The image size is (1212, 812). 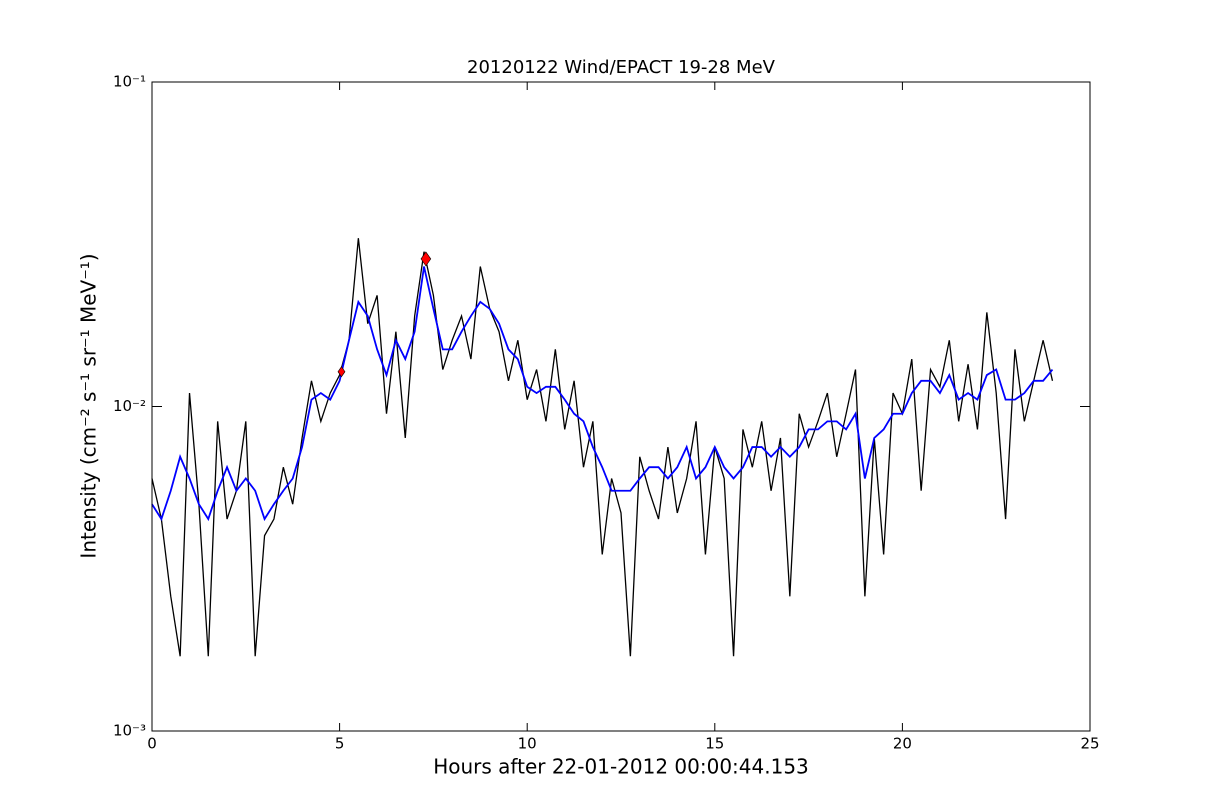 I want to click on x-tick-label: 15, so click(x=714, y=744).